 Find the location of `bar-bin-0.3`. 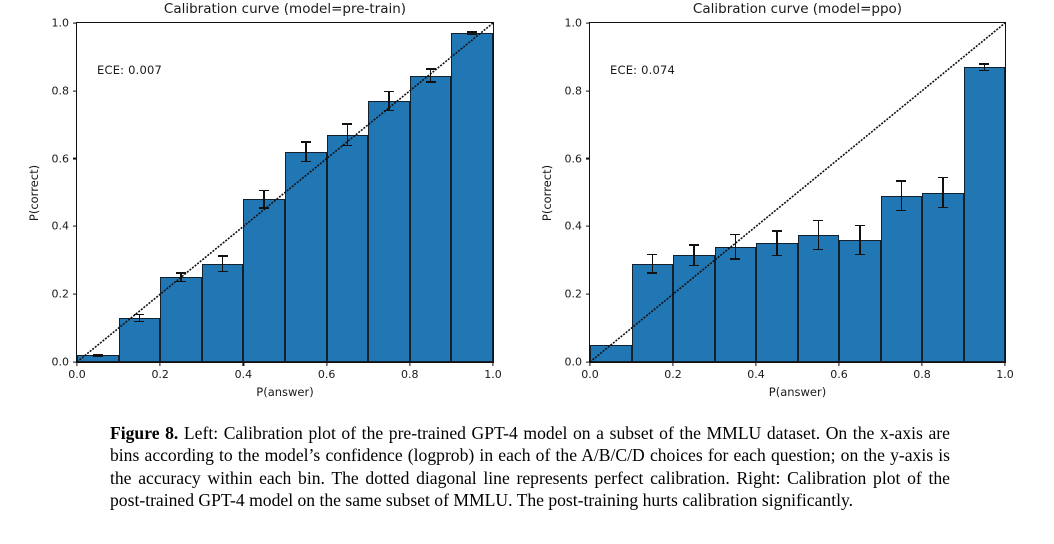

bar-bin-0.3 is located at coordinates (735, 304).